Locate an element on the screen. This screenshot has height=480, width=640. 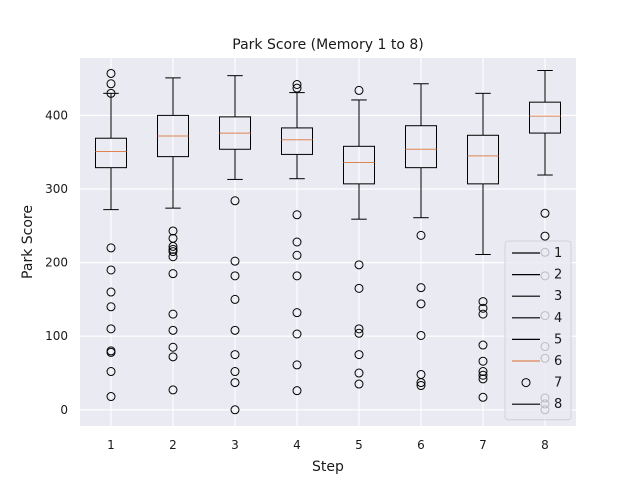
y-tick-label: 200 is located at coordinates (56, 263).